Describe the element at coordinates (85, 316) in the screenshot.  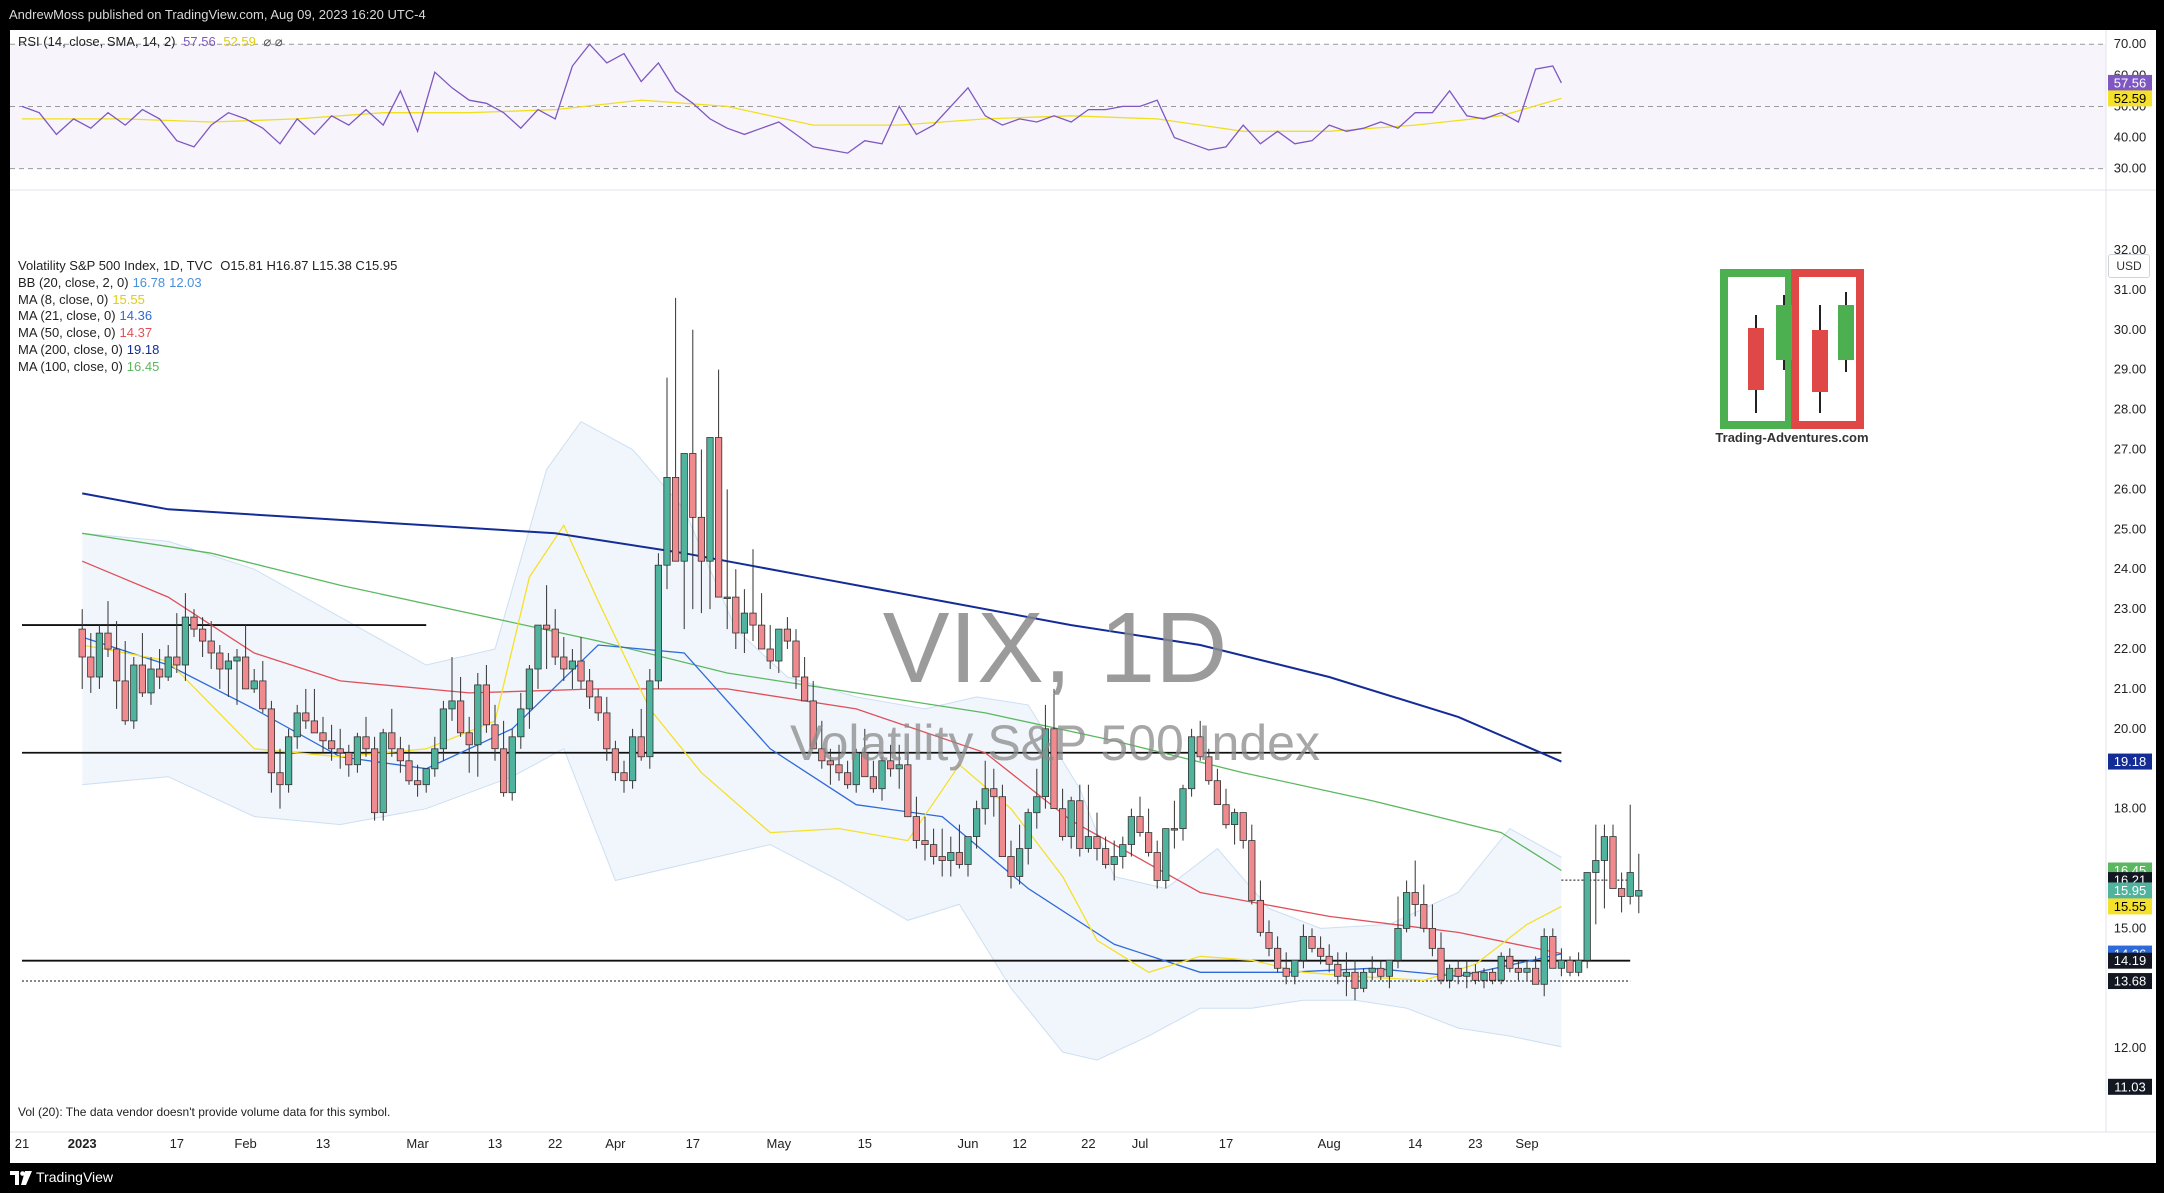
I see `indicator-ma21: MA (21, close, 0) 14.36` at that location.